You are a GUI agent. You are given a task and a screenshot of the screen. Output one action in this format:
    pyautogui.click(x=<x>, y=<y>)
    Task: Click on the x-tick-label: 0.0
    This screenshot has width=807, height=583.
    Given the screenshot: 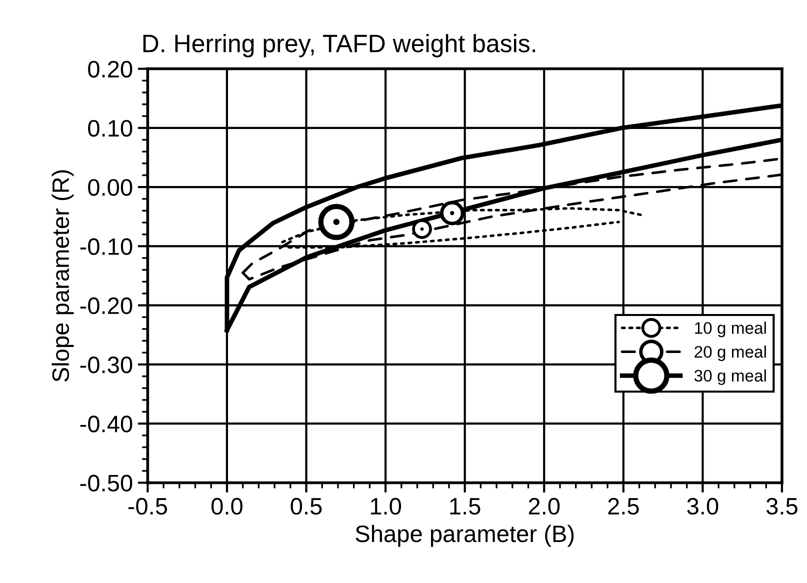 What is the action you would take?
    pyautogui.click(x=226, y=506)
    